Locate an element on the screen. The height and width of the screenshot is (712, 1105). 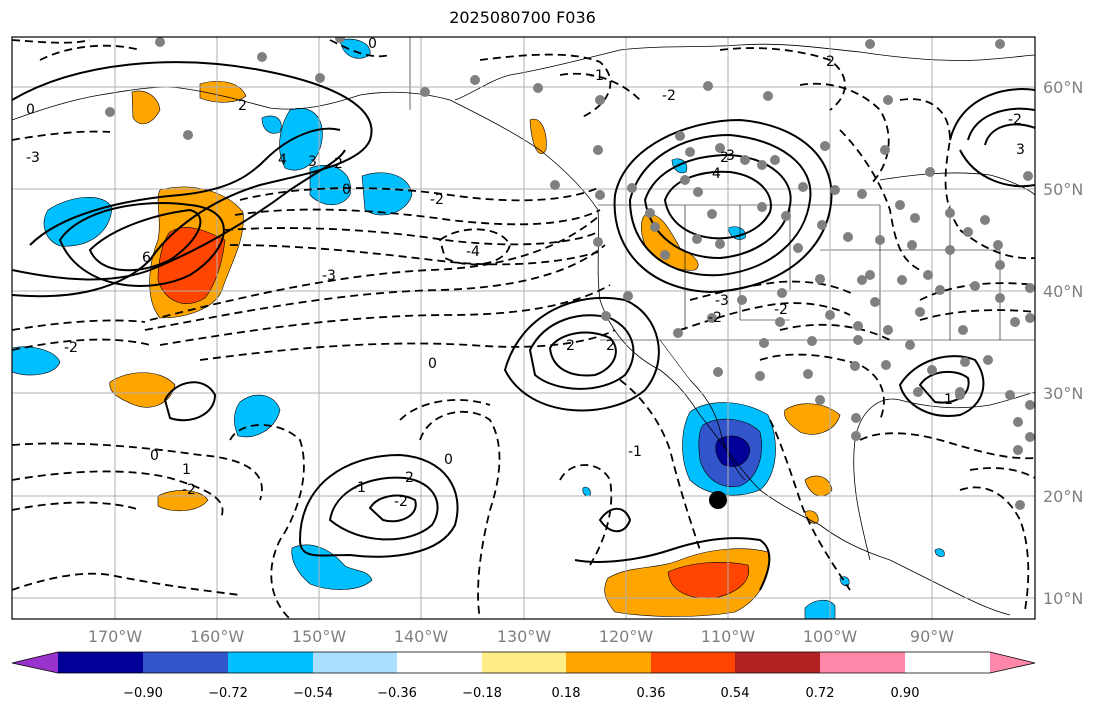
storm-center-marker is located at coordinates (718, 500).